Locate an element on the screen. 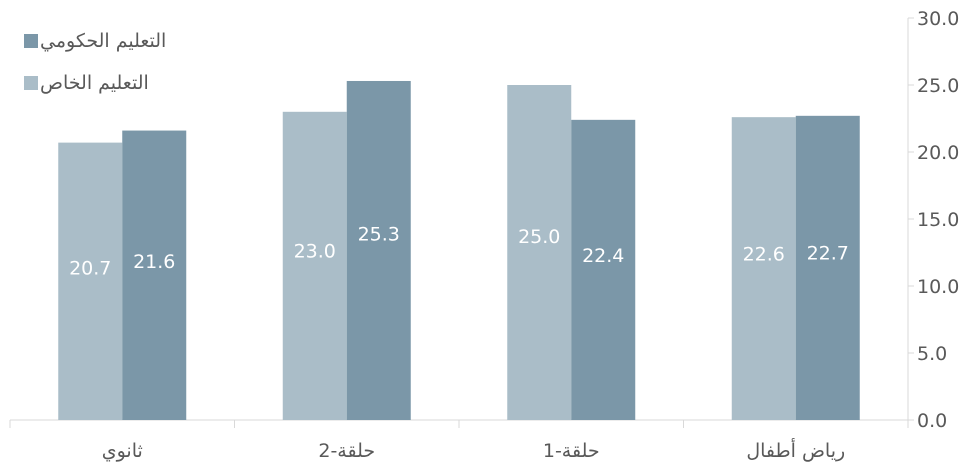 Image resolution: width=979 pixels, height=468 pixels. data-label: 25.0 is located at coordinates (539, 237).